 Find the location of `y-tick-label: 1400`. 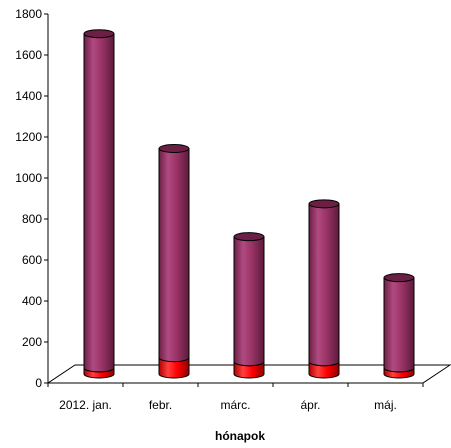

y-tick-label: 1400 is located at coordinates (28, 96).